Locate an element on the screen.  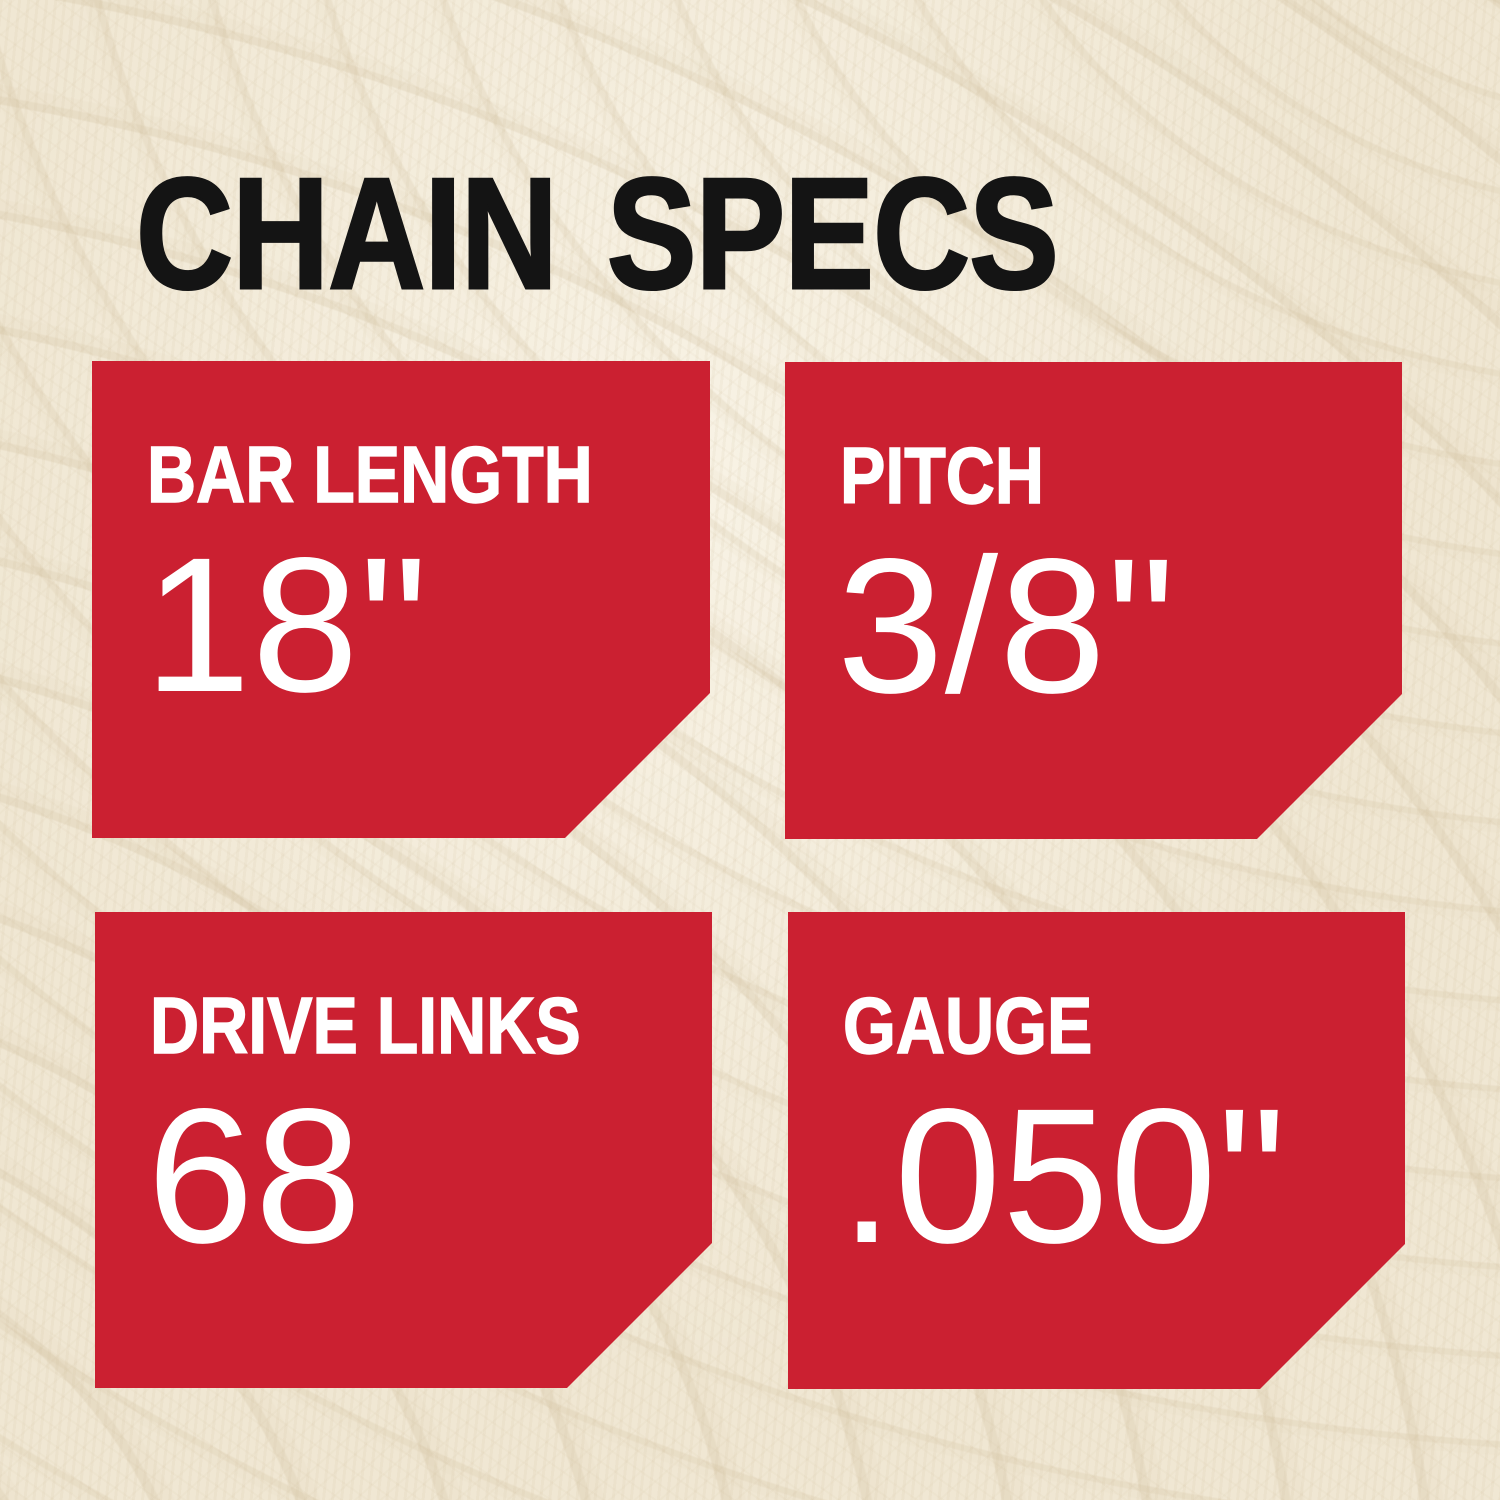
spec-label-bar-length: BAR LENGTH is located at coordinates (409, 475).